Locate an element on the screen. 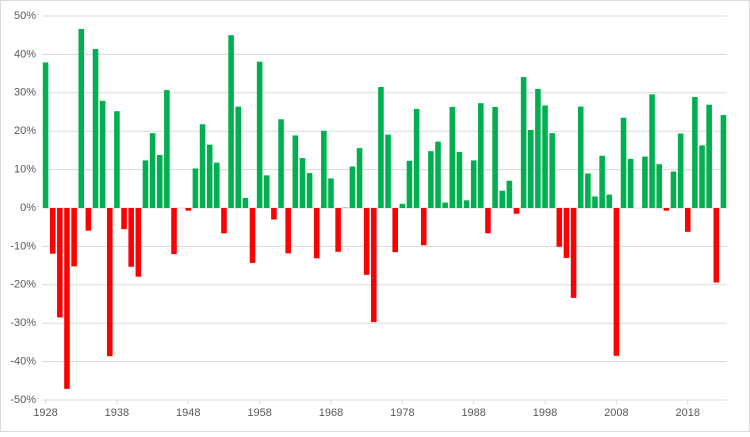 The image size is (750, 437). x-tick-label: 1968 is located at coordinates (331, 413).